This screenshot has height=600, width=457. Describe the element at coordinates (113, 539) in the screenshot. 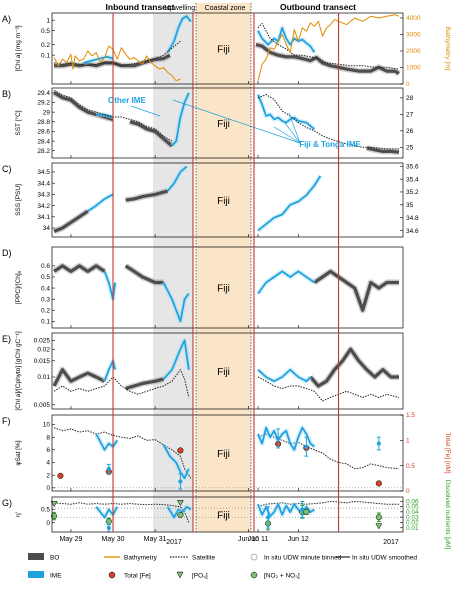

I see `x-tick-label: May 30` at that location.